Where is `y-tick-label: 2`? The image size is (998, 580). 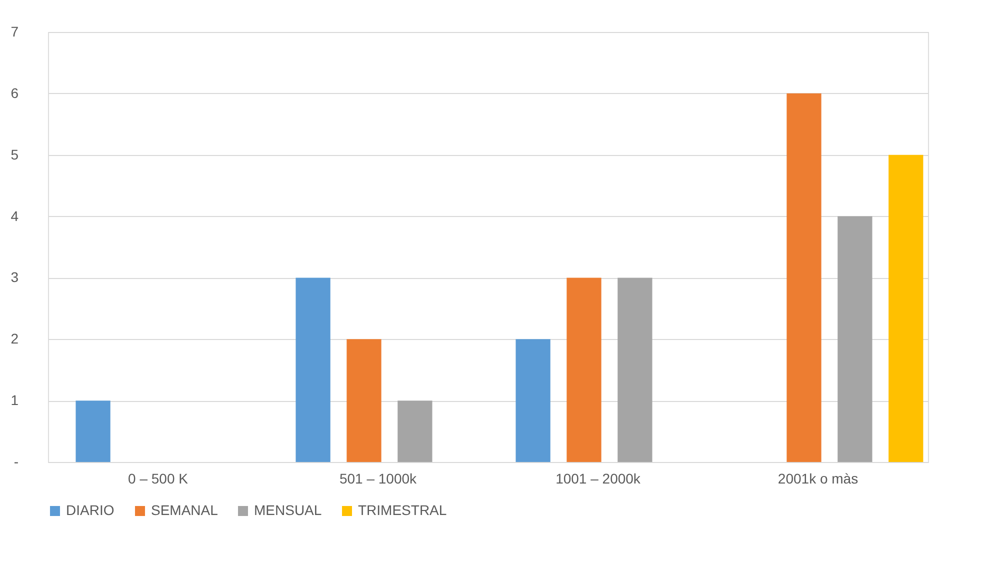
y-tick-label: 2 is located at coordinates (14, 338).